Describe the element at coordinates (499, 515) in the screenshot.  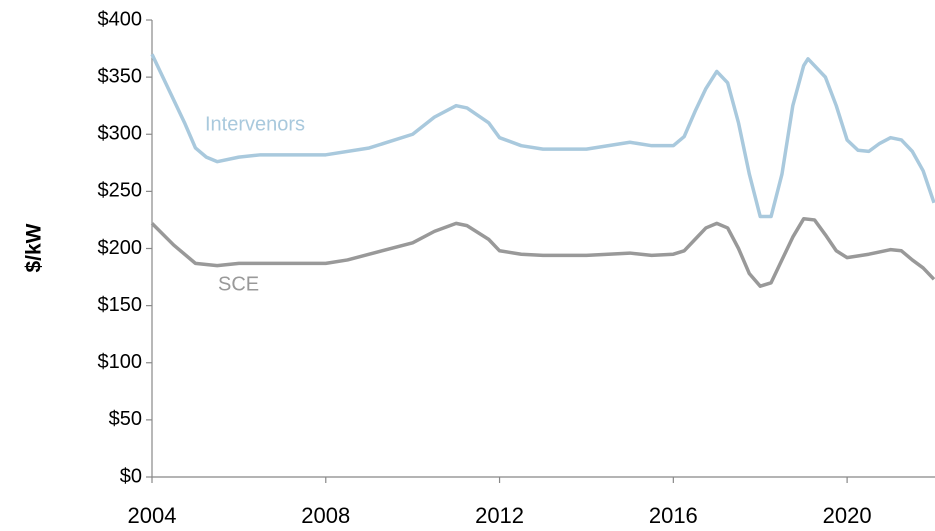
I see `x-tick-label: 2012` at that location.